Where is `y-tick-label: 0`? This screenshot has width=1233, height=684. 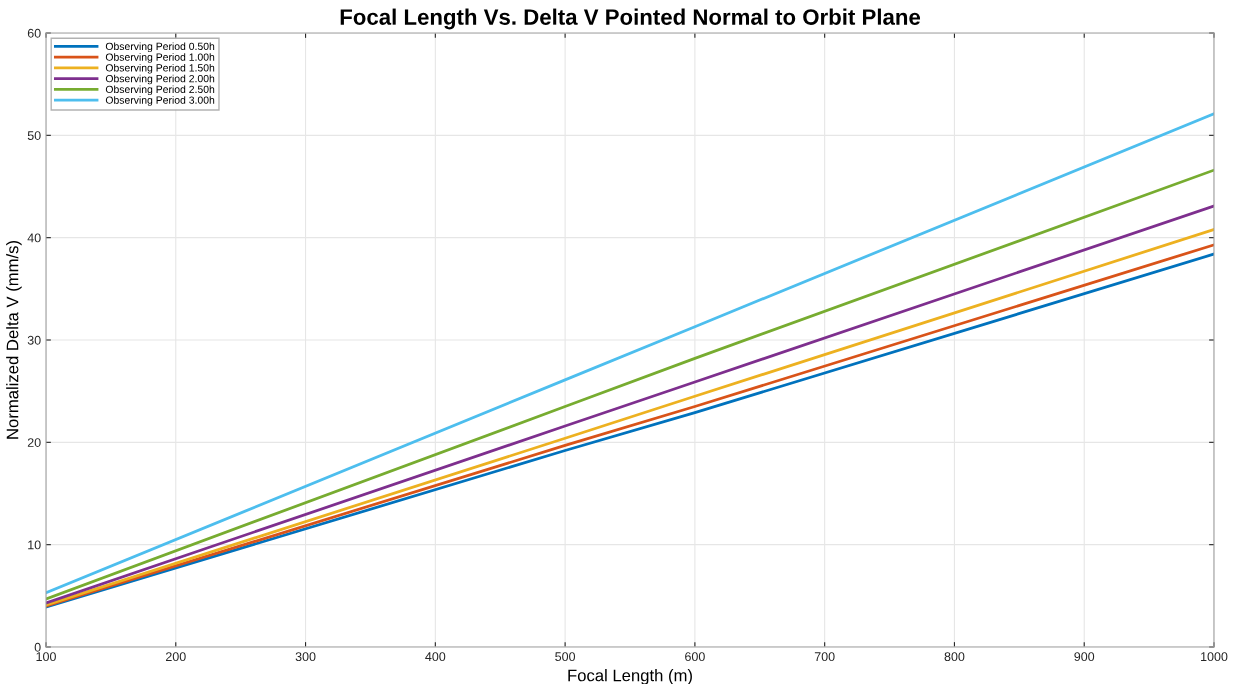 y-tick-label: 0 is located at coordinates (37, 647).